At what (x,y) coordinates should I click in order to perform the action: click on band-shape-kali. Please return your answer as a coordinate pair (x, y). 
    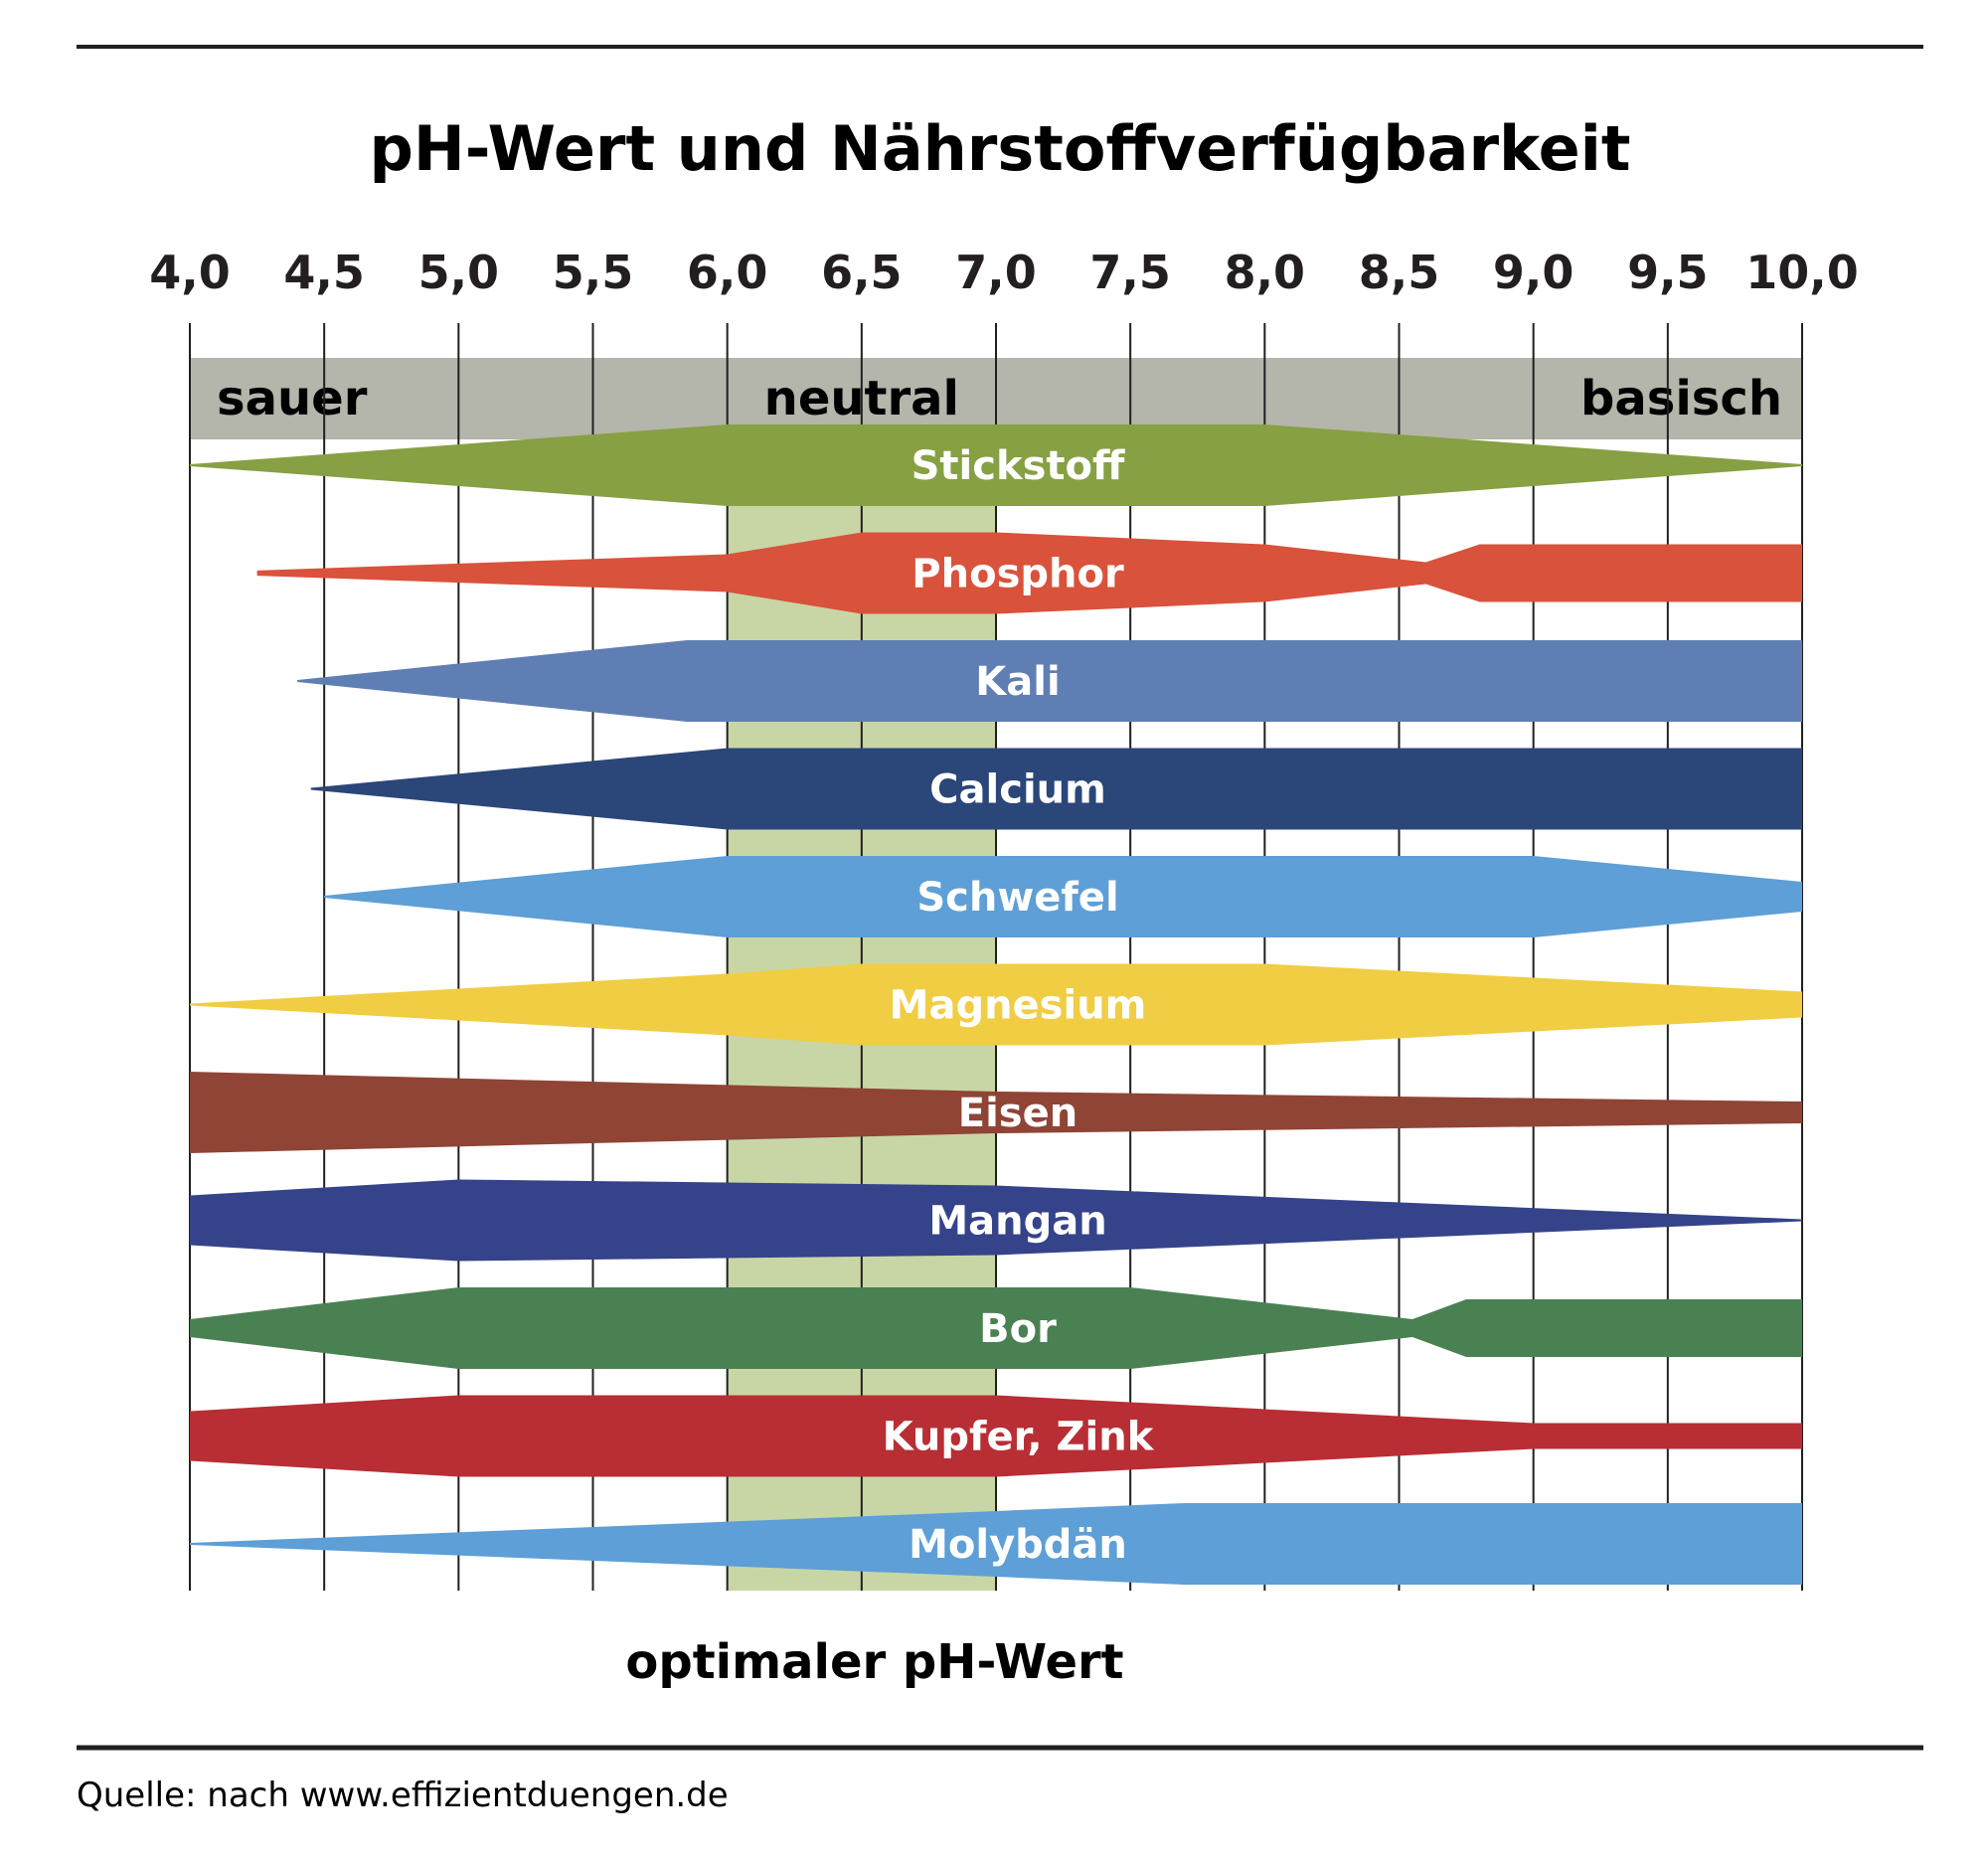
    Looking at the image, I should click on (1050, 681).